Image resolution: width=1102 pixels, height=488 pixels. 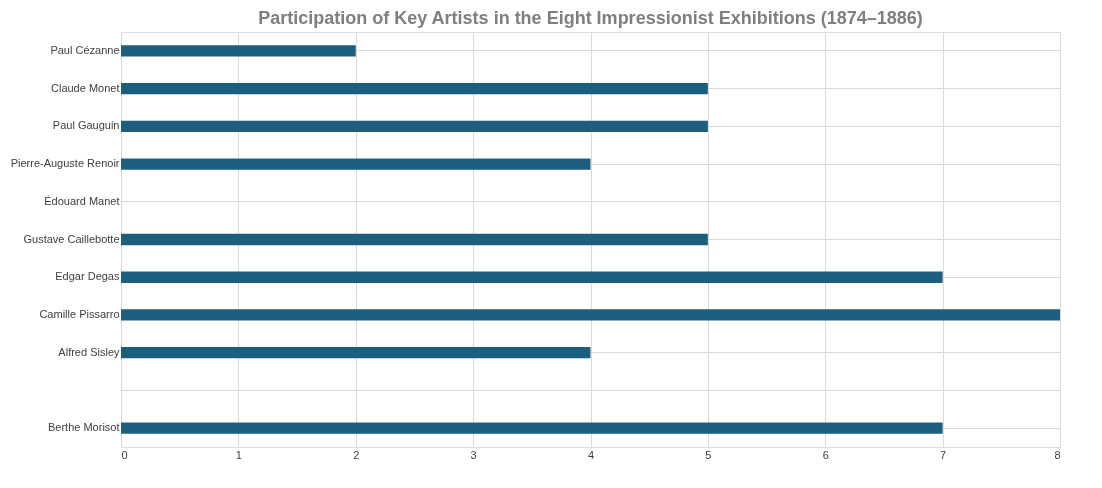 What do you see at coordinates (708, 454) in the screenshot?
I see `x-tick-label: 5` at bounding box center [708, 454].